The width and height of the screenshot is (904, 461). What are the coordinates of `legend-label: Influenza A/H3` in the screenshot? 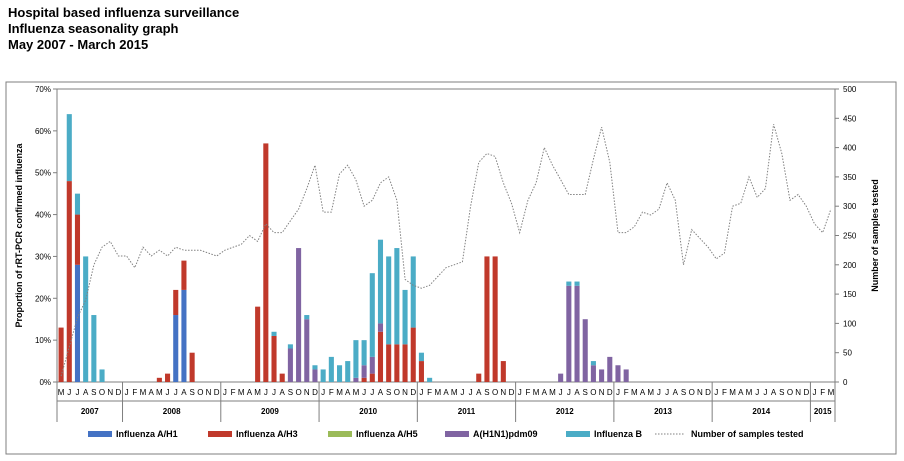 It's located at (267, 434).